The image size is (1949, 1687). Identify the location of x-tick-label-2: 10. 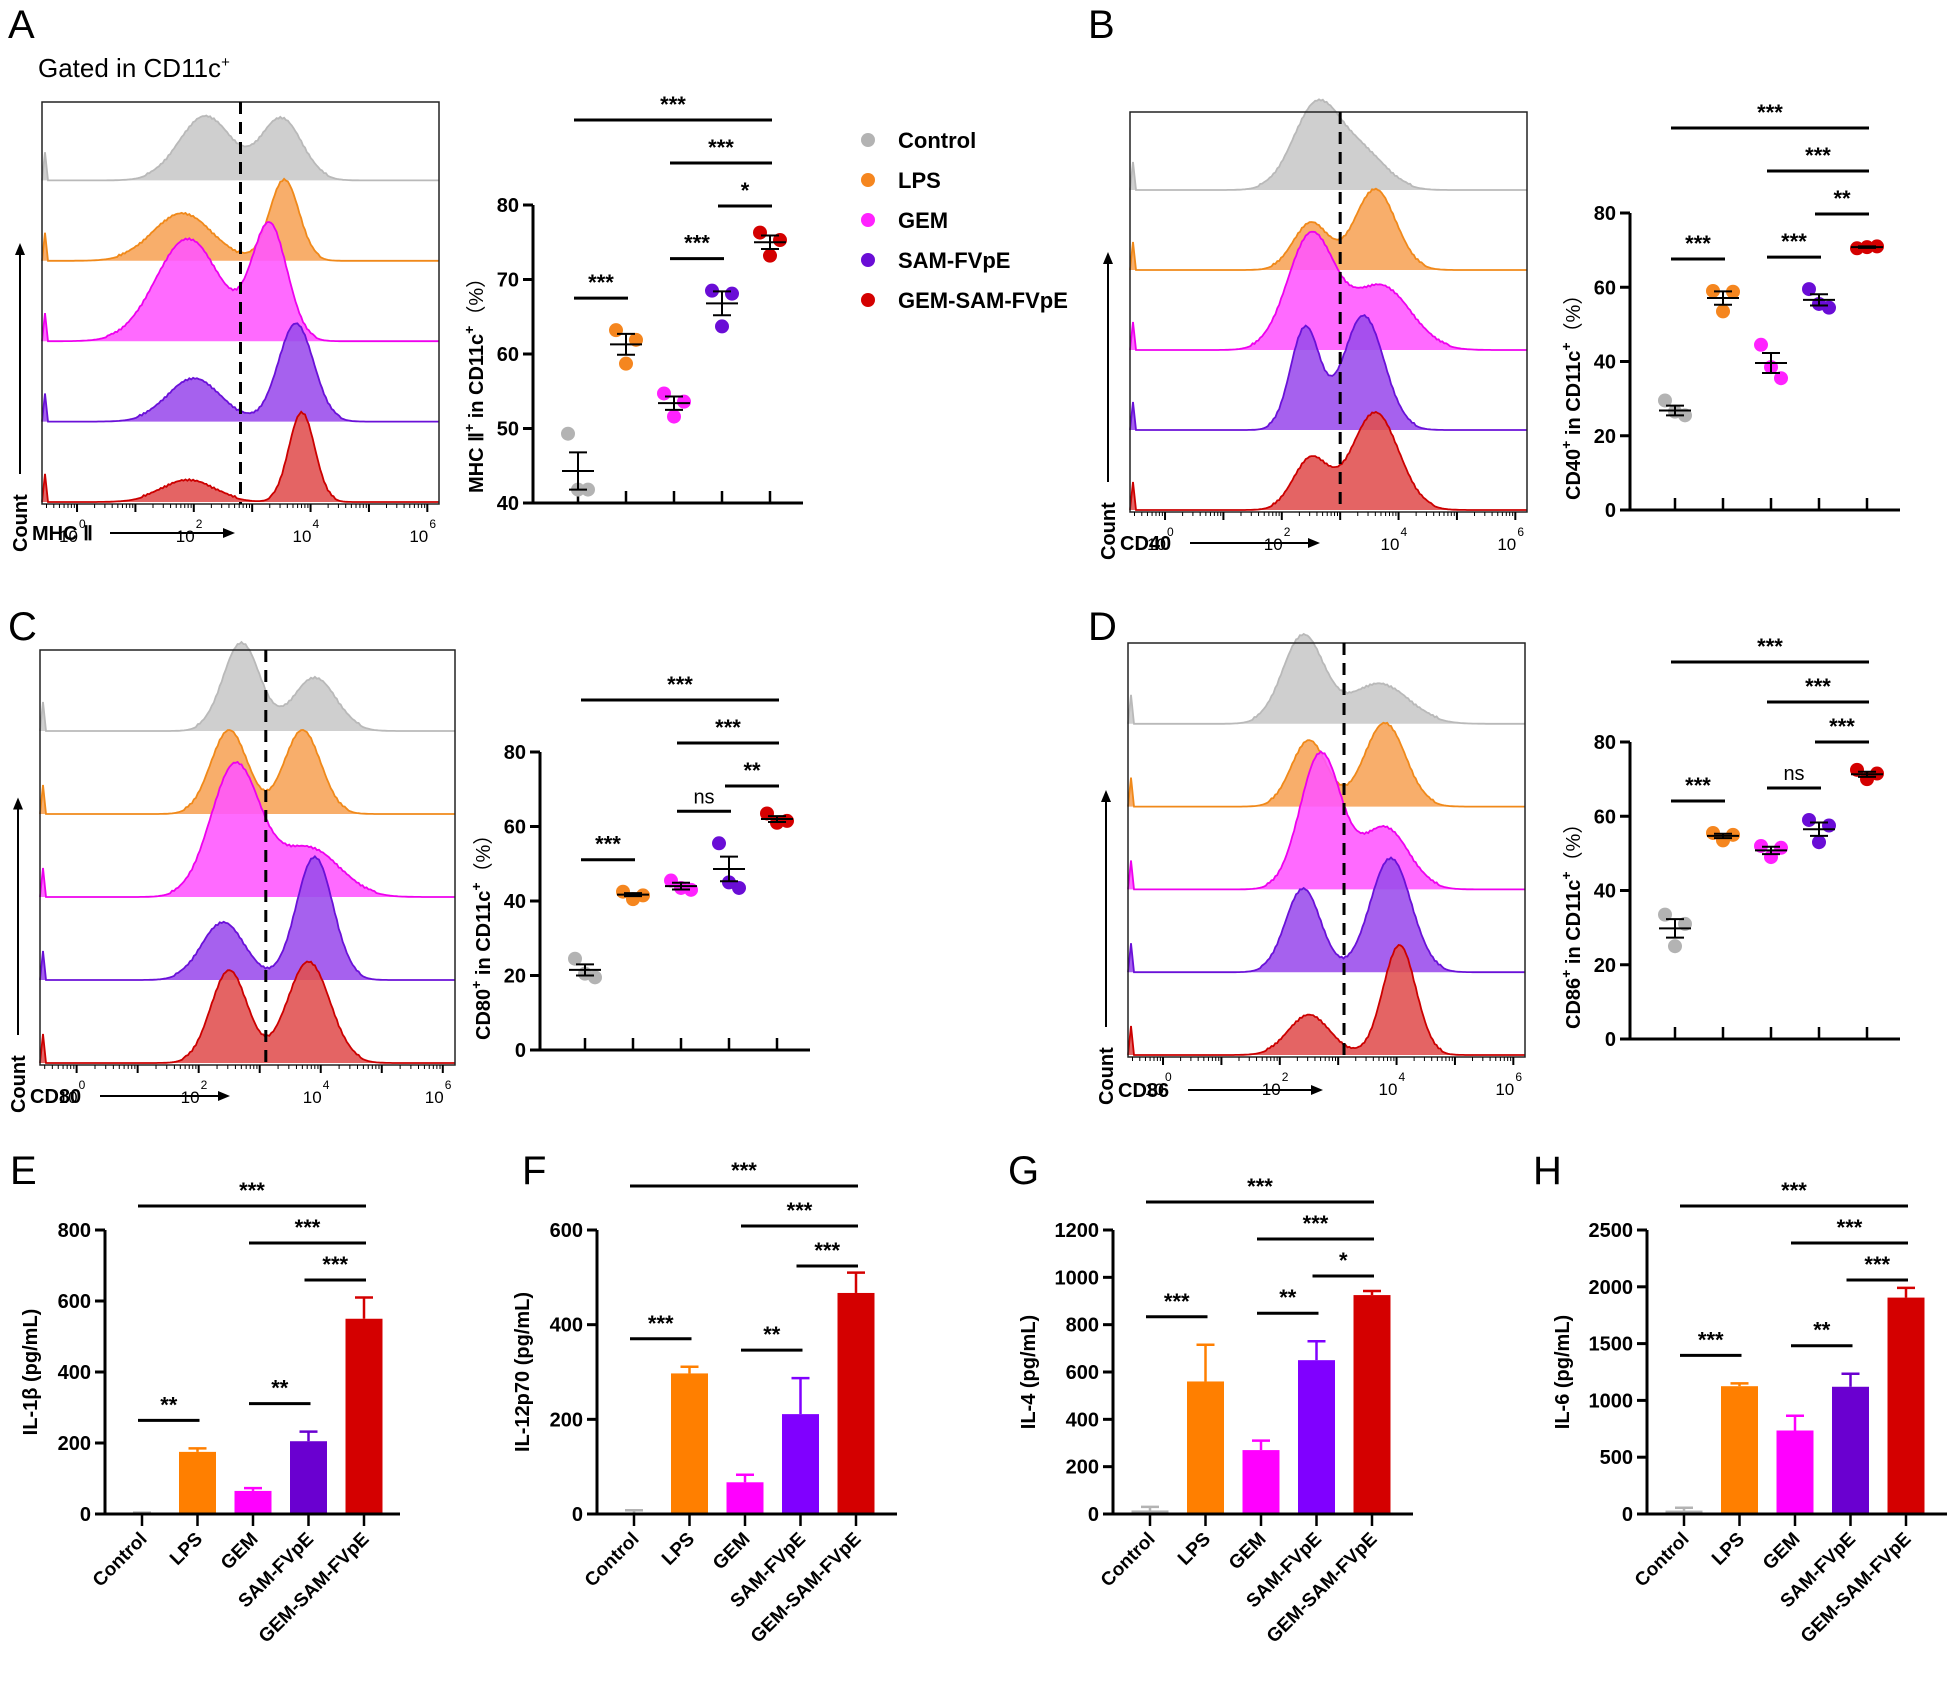
(190, 1097).